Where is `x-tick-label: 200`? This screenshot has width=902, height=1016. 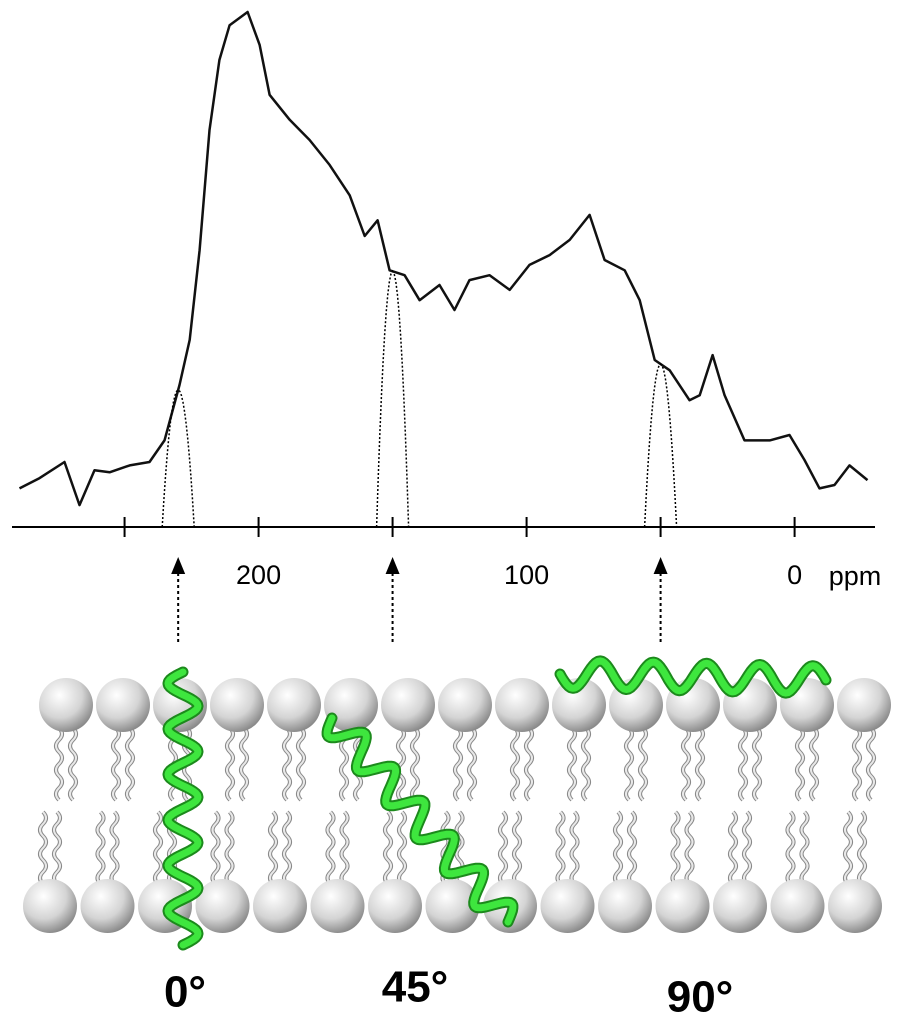 x-tick-label: 200 is located at coordinates (258, 575).